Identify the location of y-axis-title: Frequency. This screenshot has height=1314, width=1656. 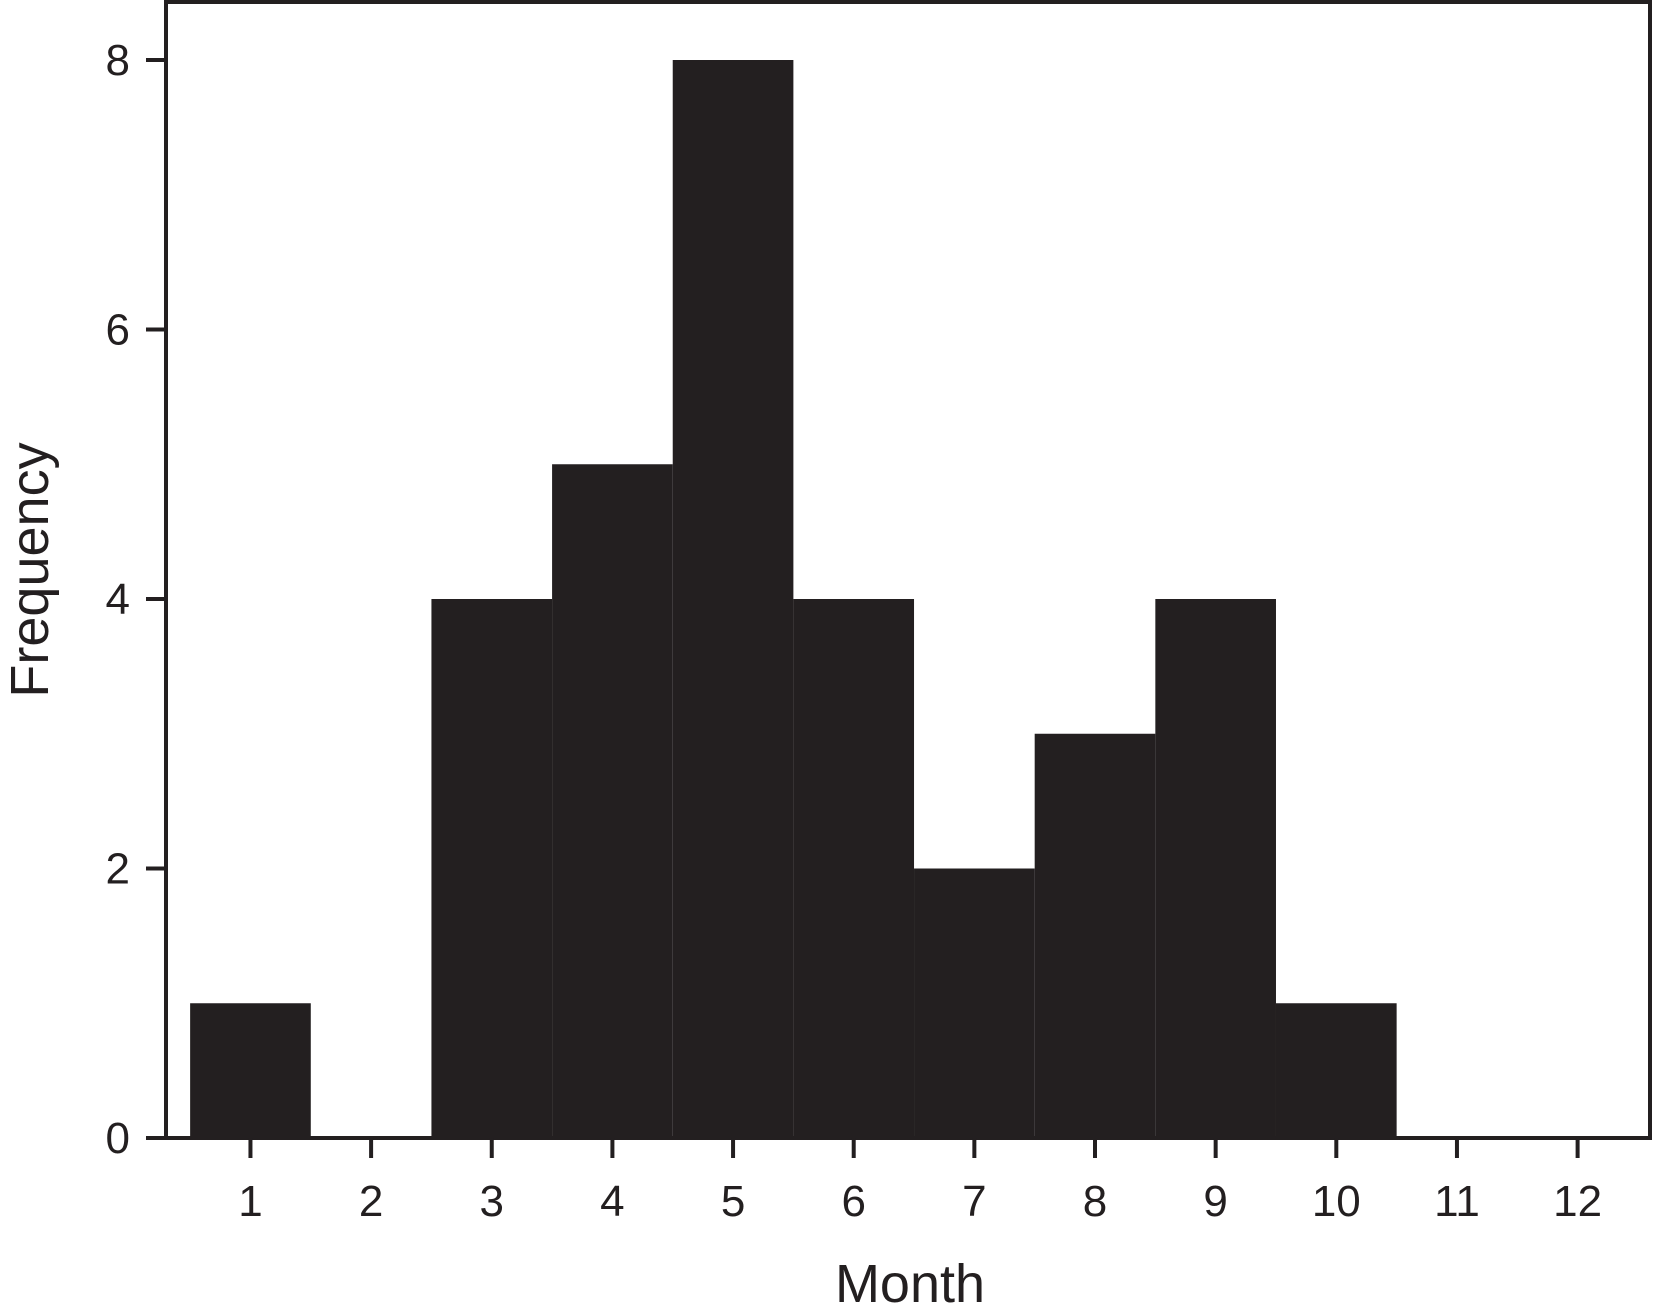
(30, 569).